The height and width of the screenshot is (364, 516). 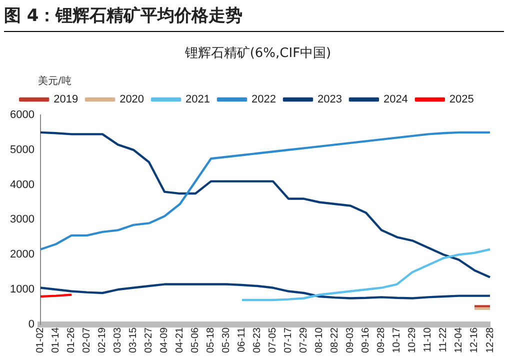 I want to click on x-tick-label: 07-05, so click(x=273, y=339).